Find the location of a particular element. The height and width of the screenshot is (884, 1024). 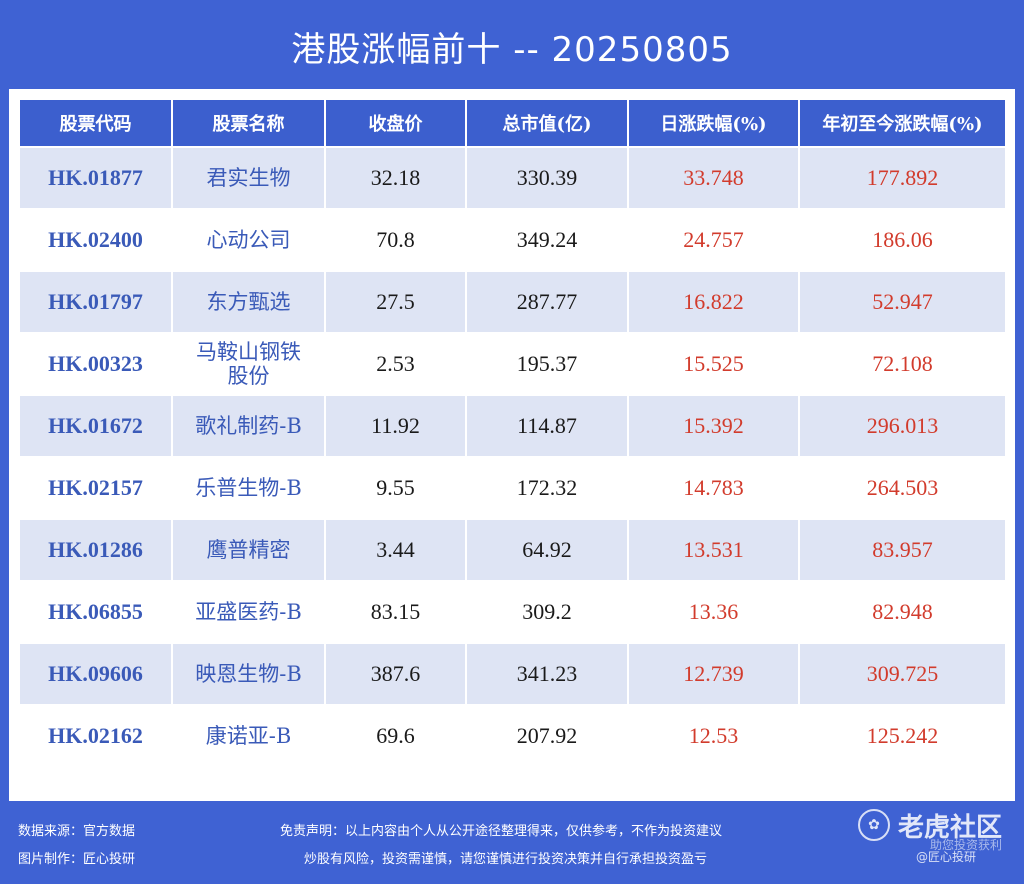

ytd-change: 186.06 is located at coordinates (902, 240).